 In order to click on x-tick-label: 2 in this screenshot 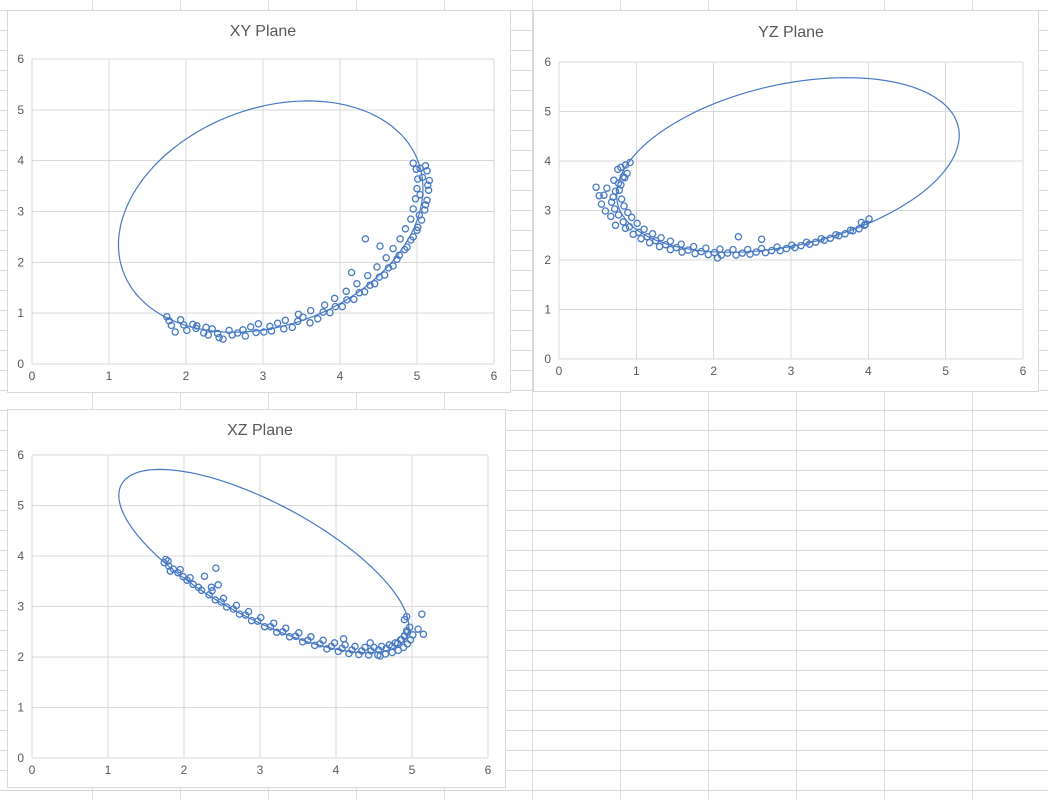, I will do `click(713, 371)`.